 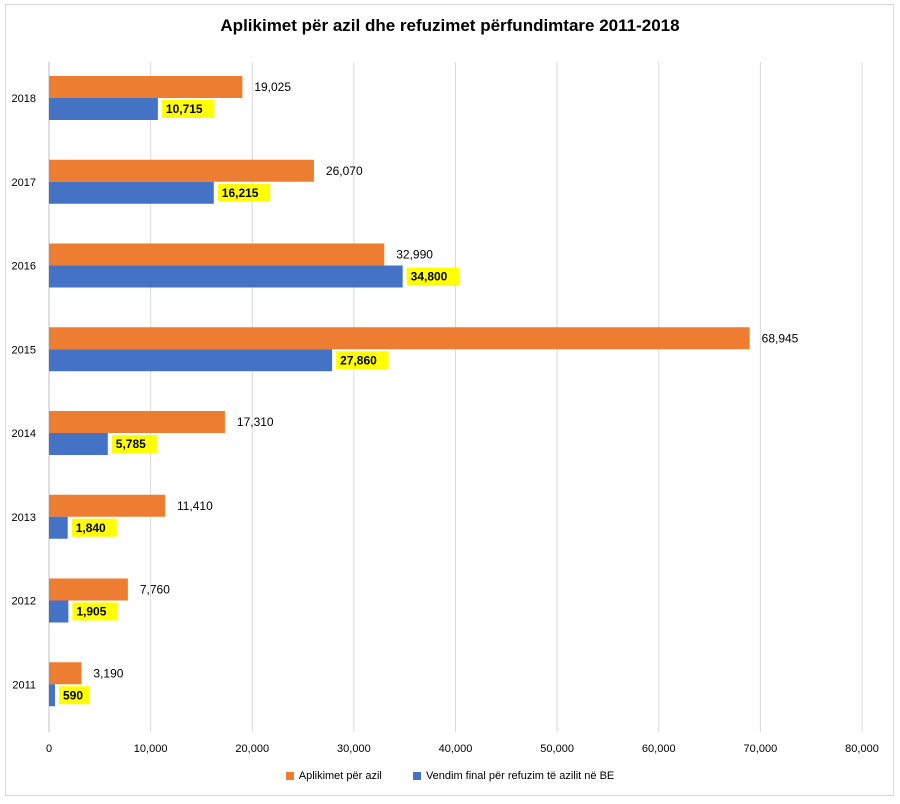 I want to click on data-label-applications: 7,760, so click(x=155, y=590).